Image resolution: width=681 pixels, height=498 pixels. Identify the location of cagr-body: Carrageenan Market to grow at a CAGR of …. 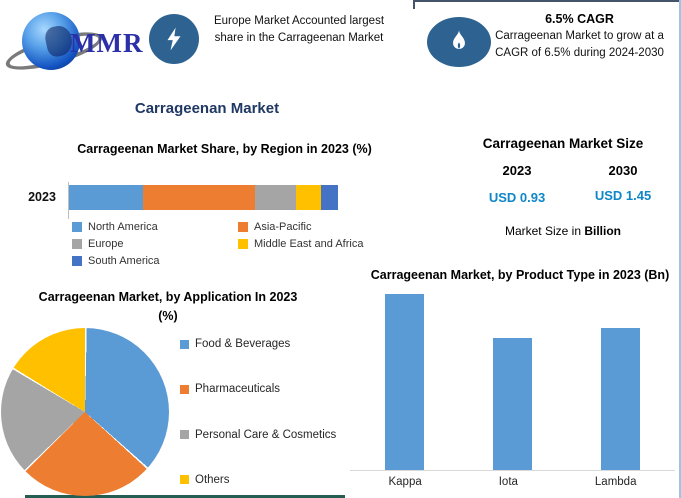
(579, 45).